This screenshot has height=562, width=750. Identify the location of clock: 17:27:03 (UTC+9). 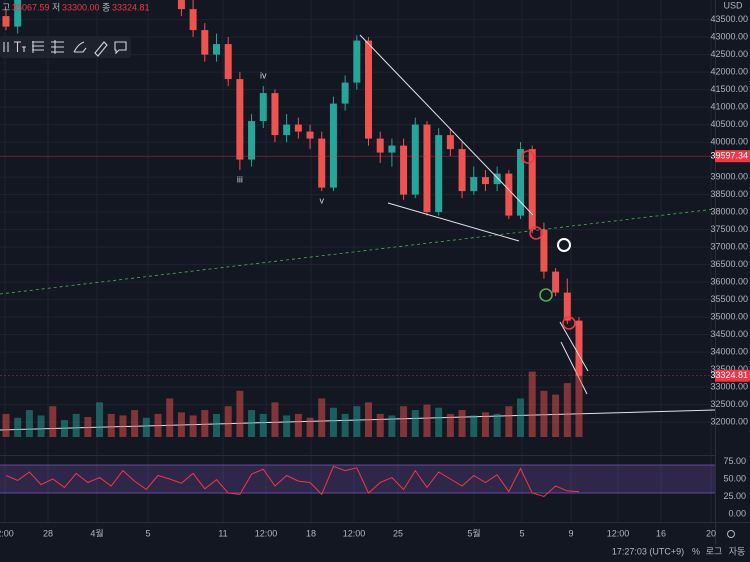
(648, 551).